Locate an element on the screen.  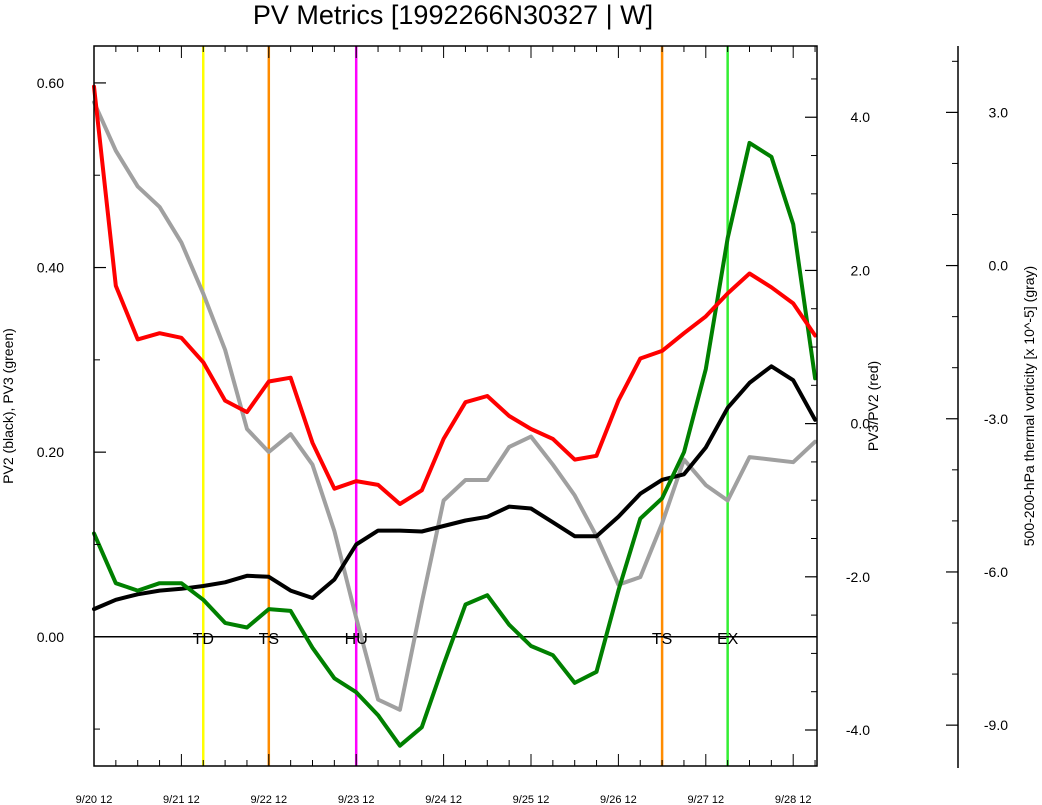
left-tick-label: 0.60 is located at coordinates (50, 83).